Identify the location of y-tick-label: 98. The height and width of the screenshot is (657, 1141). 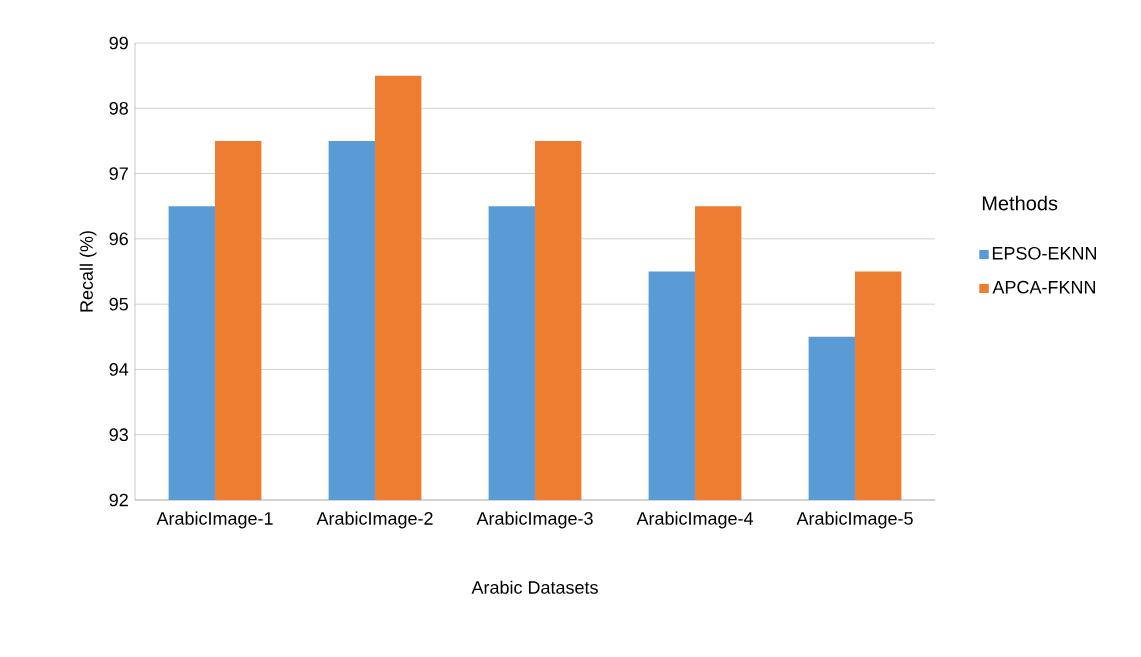
(118, 108).